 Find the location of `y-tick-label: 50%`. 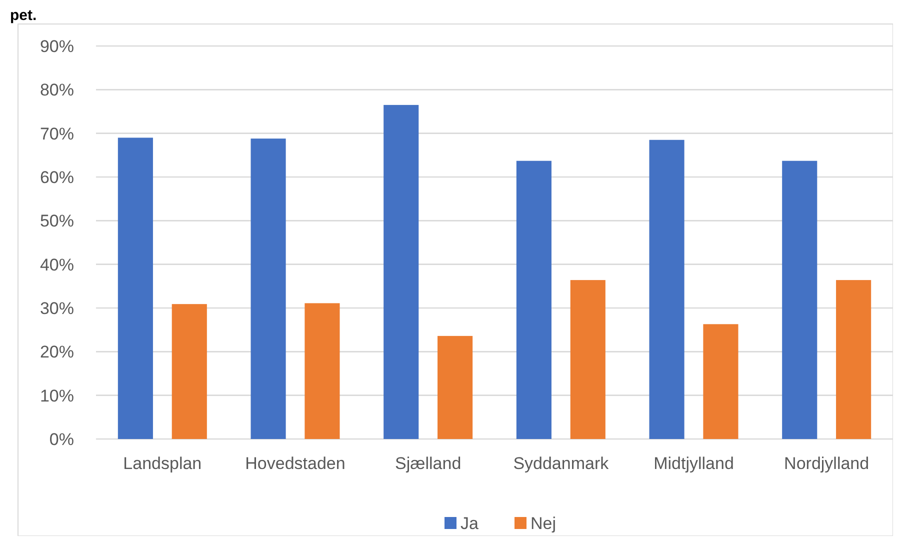

y-tick-label: 50% is located at coordinates (57, 221).